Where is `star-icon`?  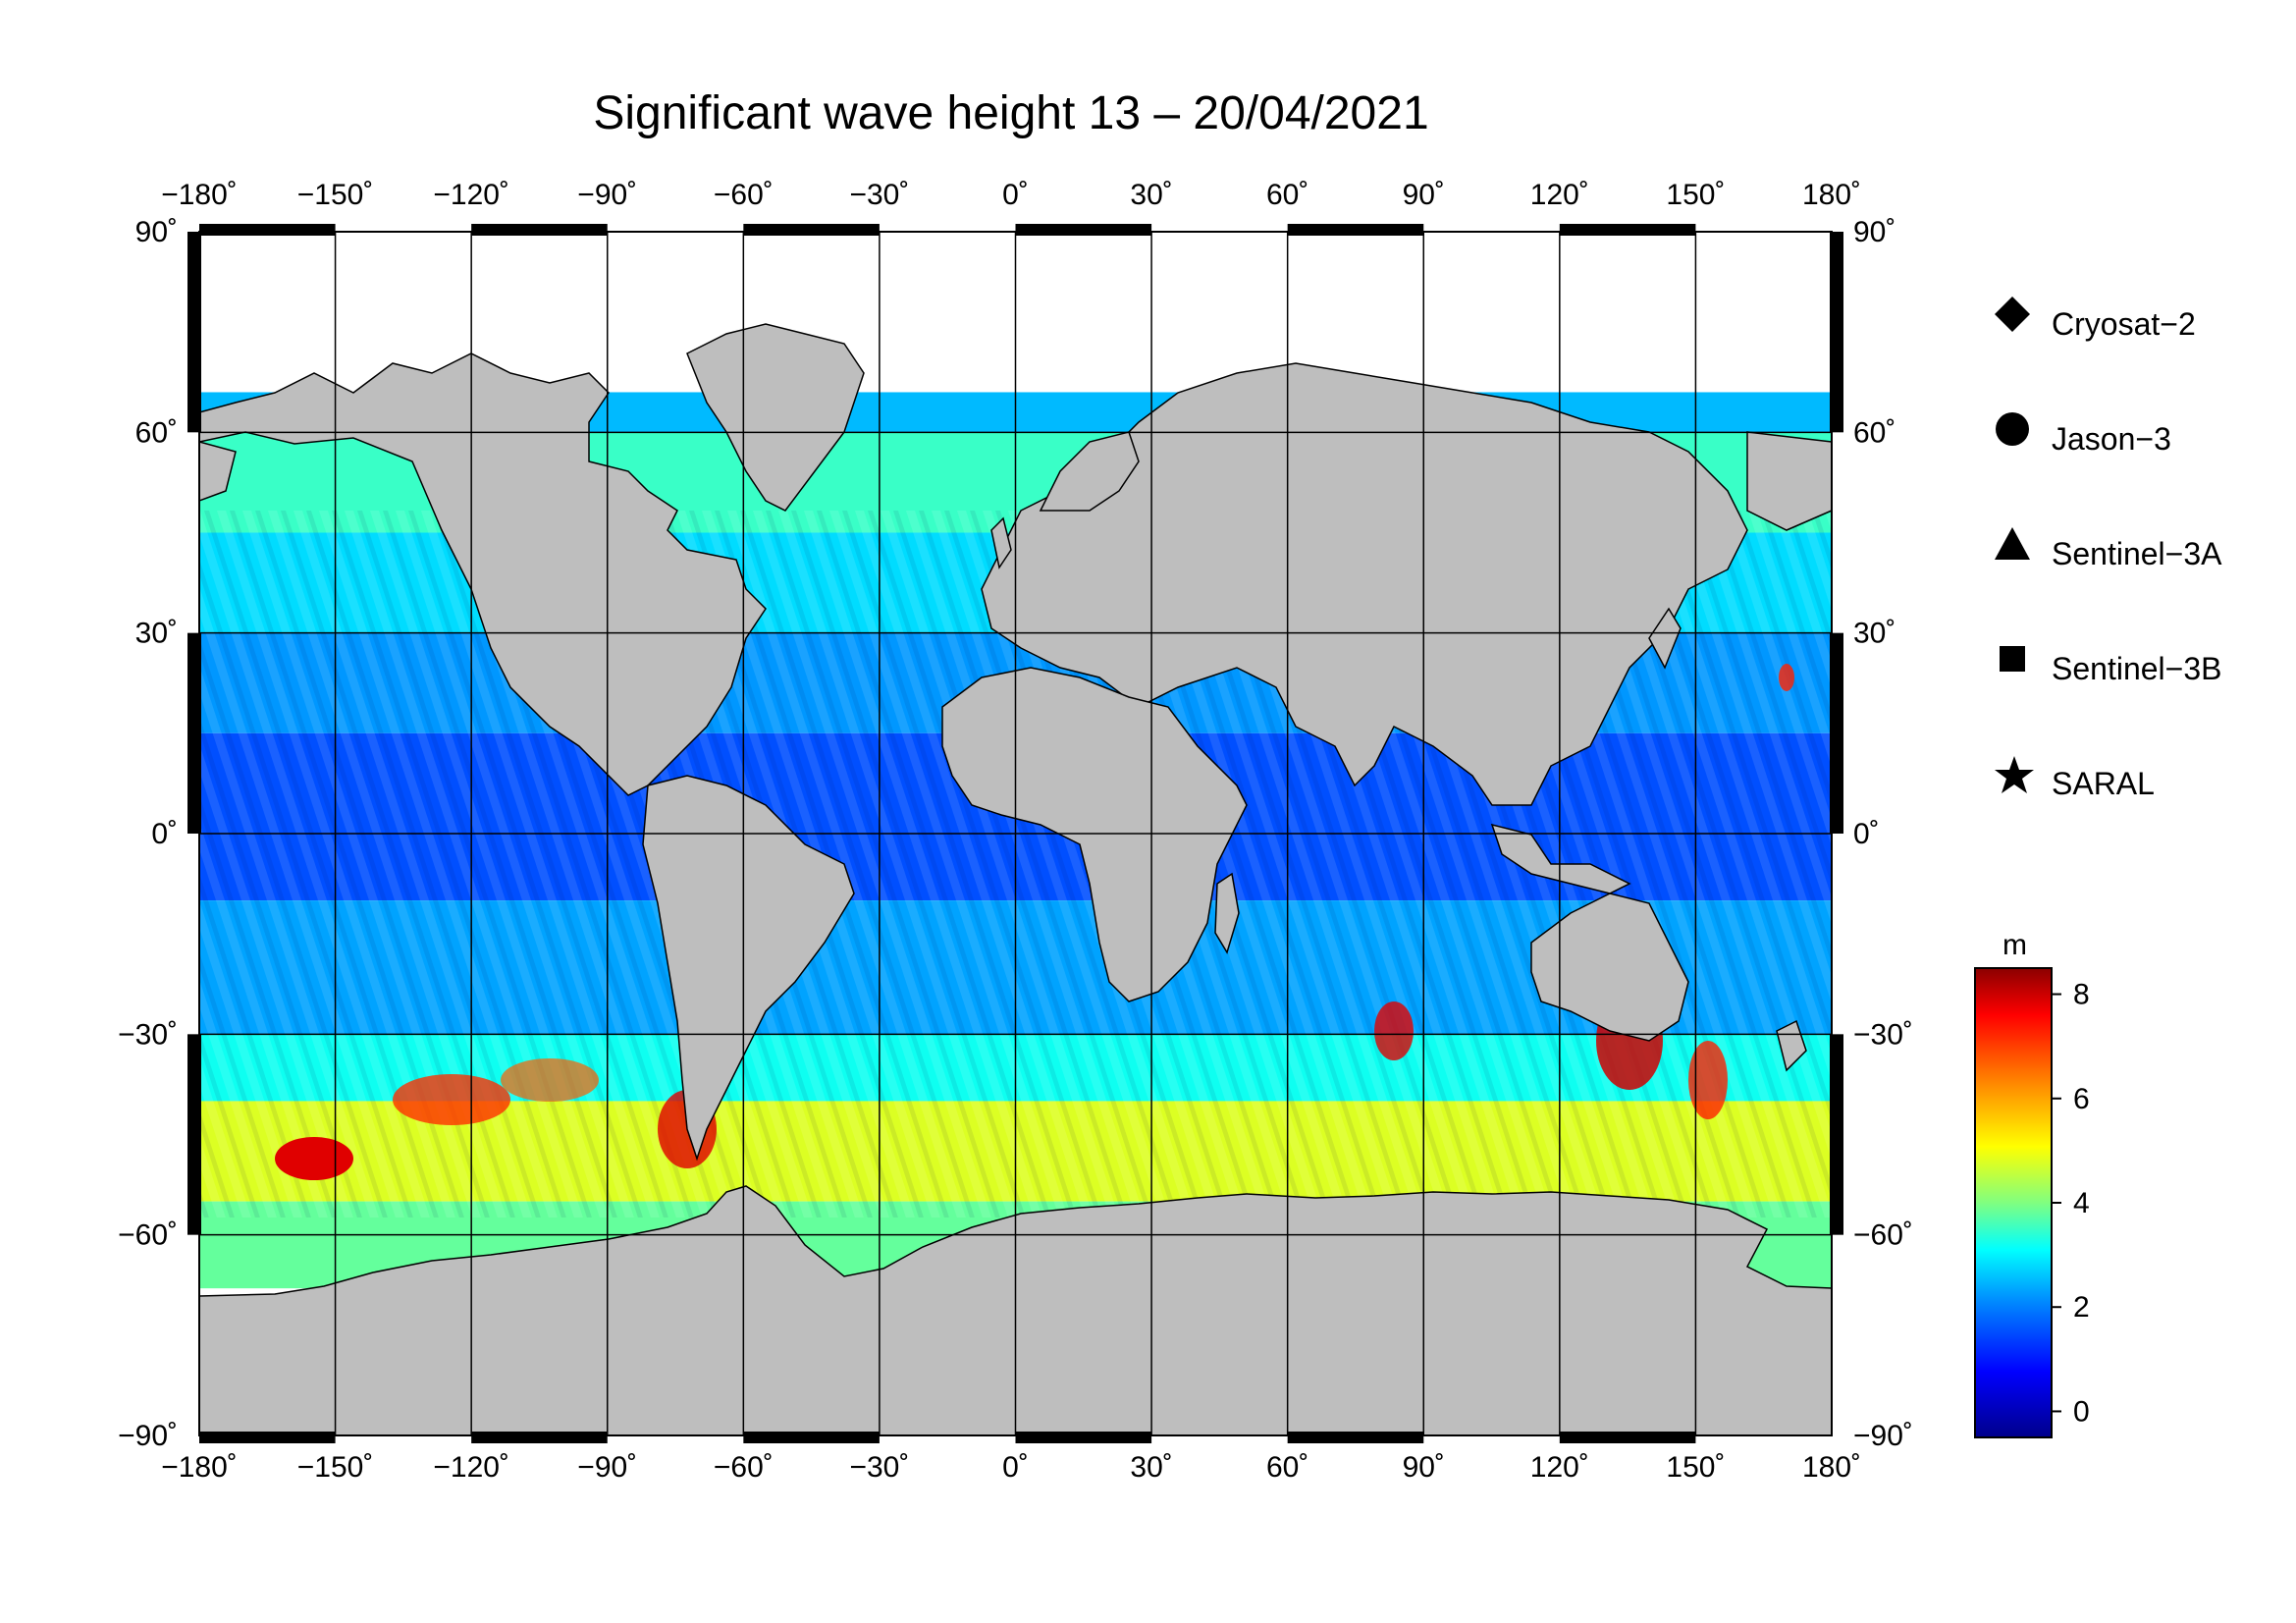 star-icon is located at coordinates (2016, 781).